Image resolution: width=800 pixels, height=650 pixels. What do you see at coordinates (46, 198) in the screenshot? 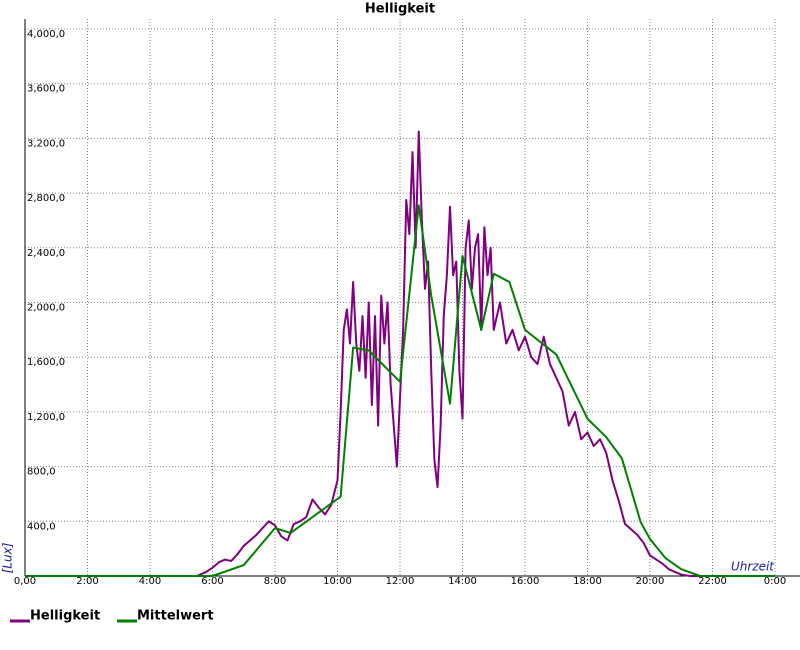
I see `y-tick-label: 2,800,0` at bounding box center [46, 198].